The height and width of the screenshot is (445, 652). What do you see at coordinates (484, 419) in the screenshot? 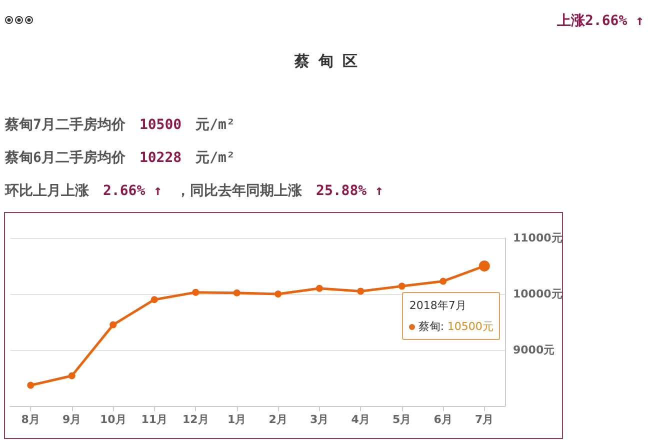
I see `x-tick-label: 7月` at bounding box center [484, 419].